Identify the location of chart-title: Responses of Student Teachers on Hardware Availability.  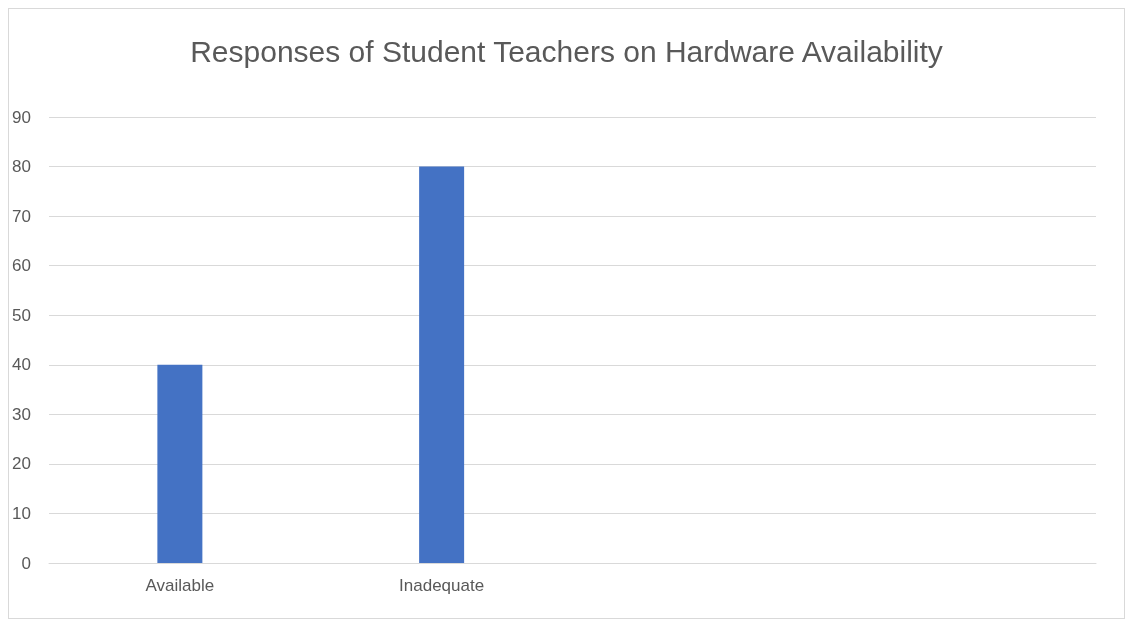
(566, 51).